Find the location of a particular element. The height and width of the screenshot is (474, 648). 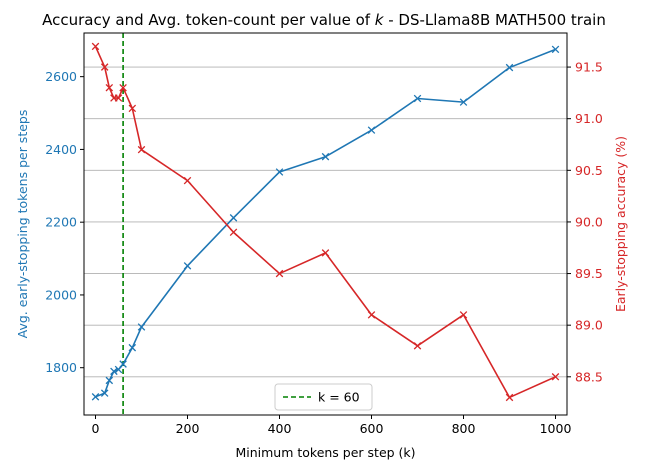

x-tick-label-4: 800 is located at coordinates (464, 428).